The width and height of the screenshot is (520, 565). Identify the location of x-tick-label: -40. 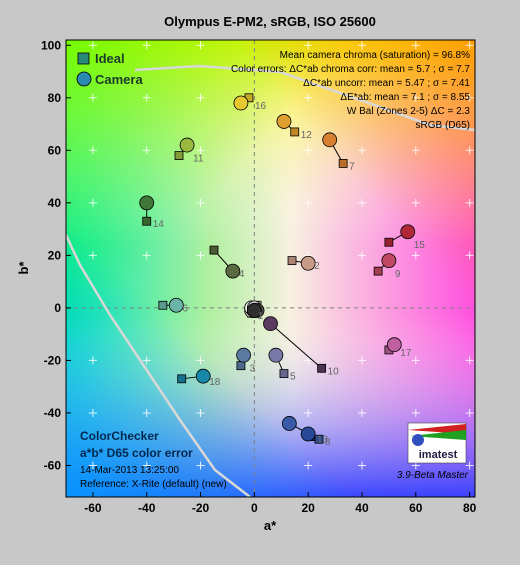
(147, 508).